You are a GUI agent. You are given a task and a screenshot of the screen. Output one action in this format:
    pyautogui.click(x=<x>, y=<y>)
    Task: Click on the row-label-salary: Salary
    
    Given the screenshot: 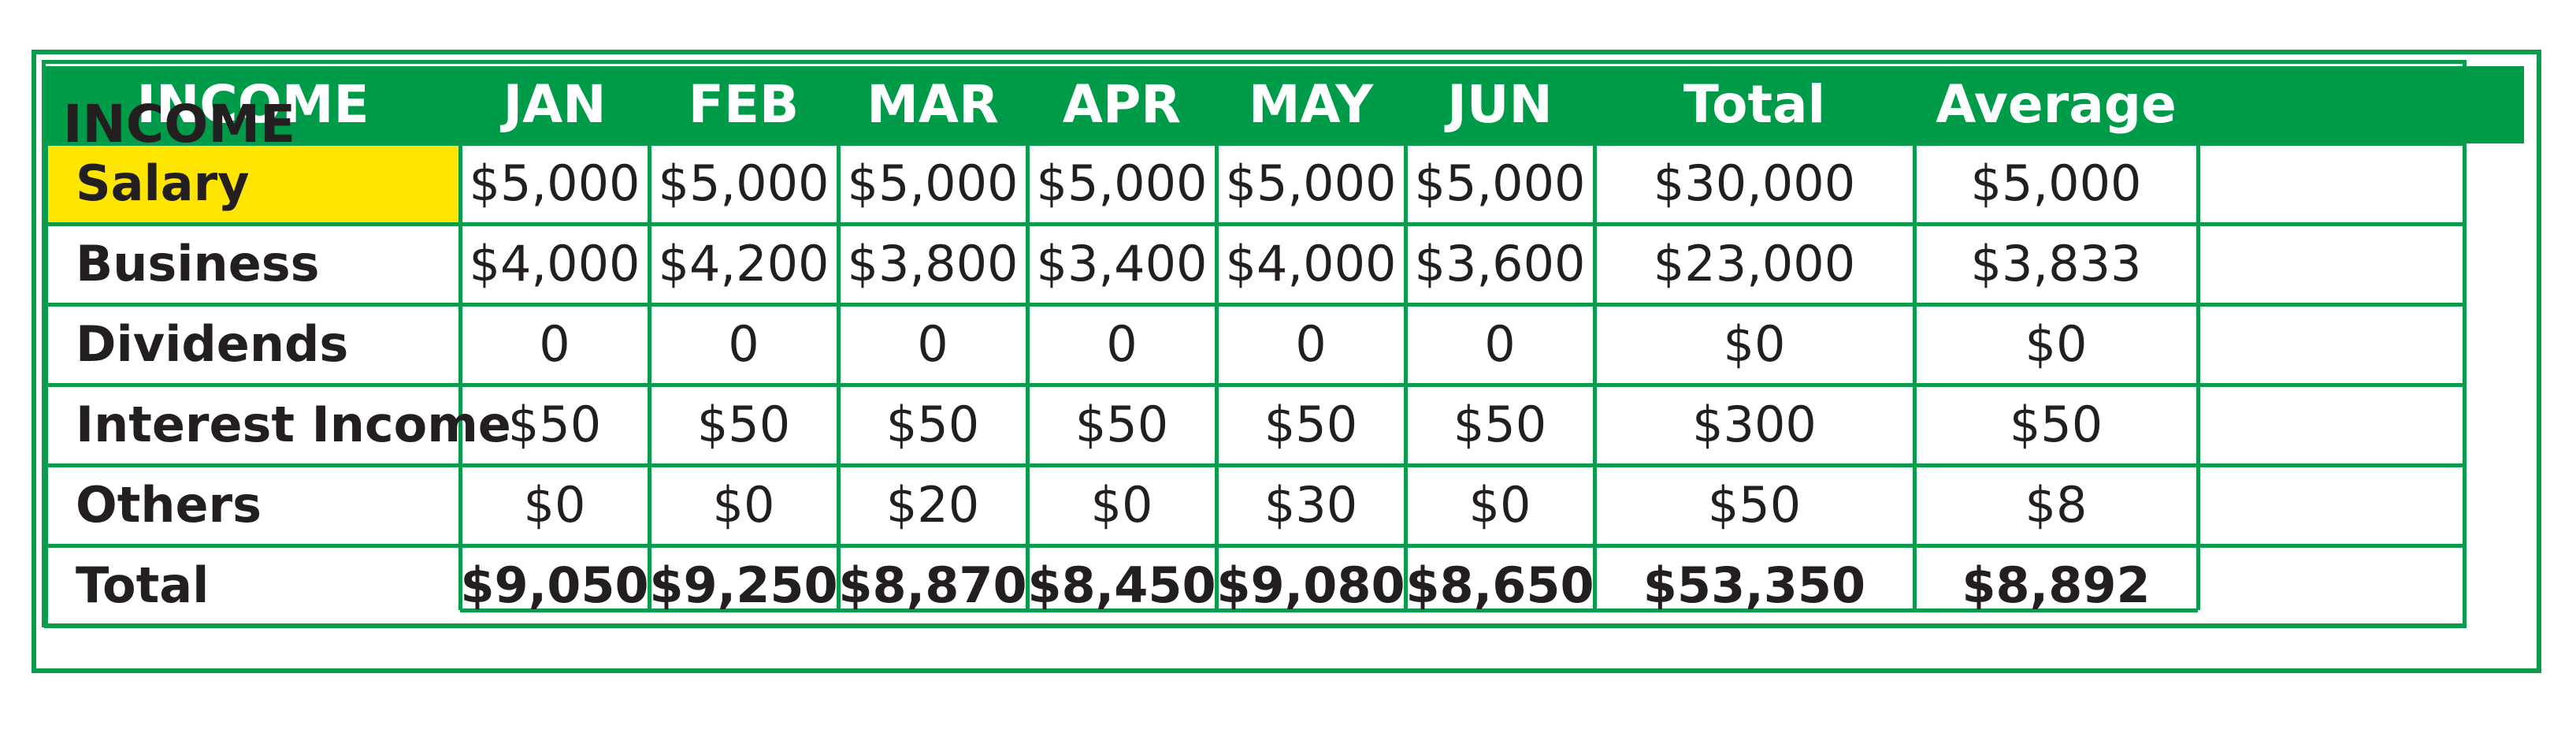 What is the action you would take?
    pyautogui.click(x=163, y=183)
    